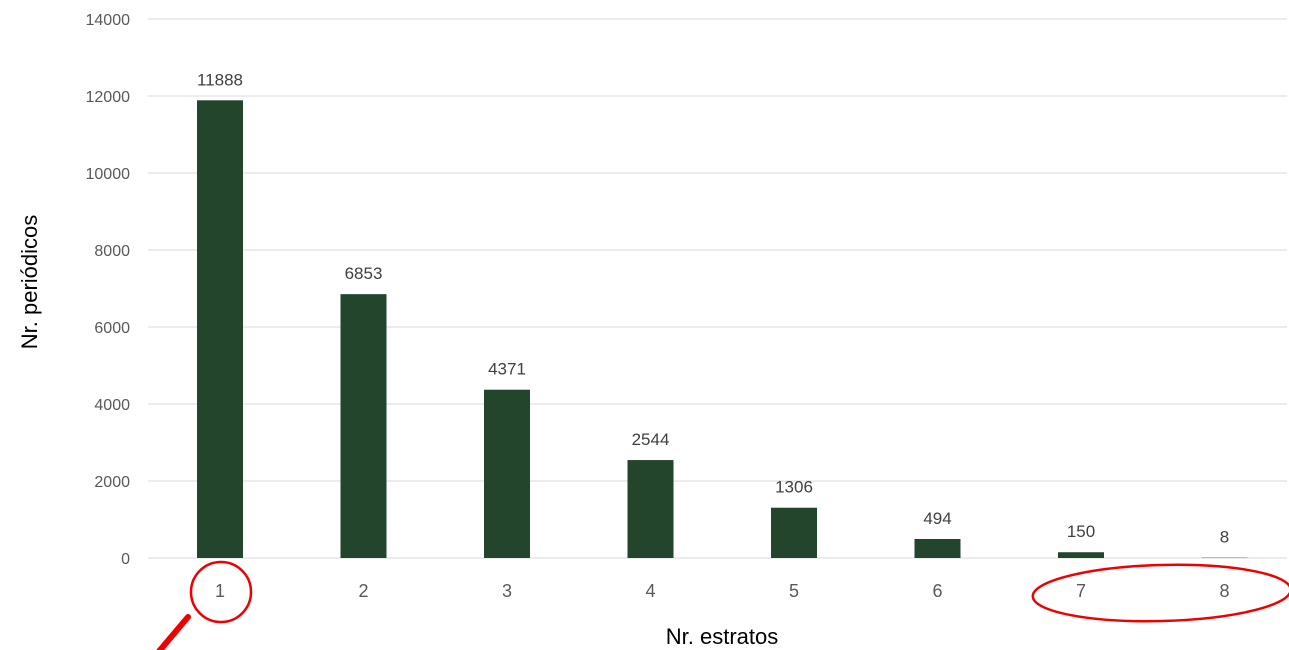 Image resolution: width=1289 pixels, height=650 pixels. I want to click on data-label: 2544, so click(651, 439).